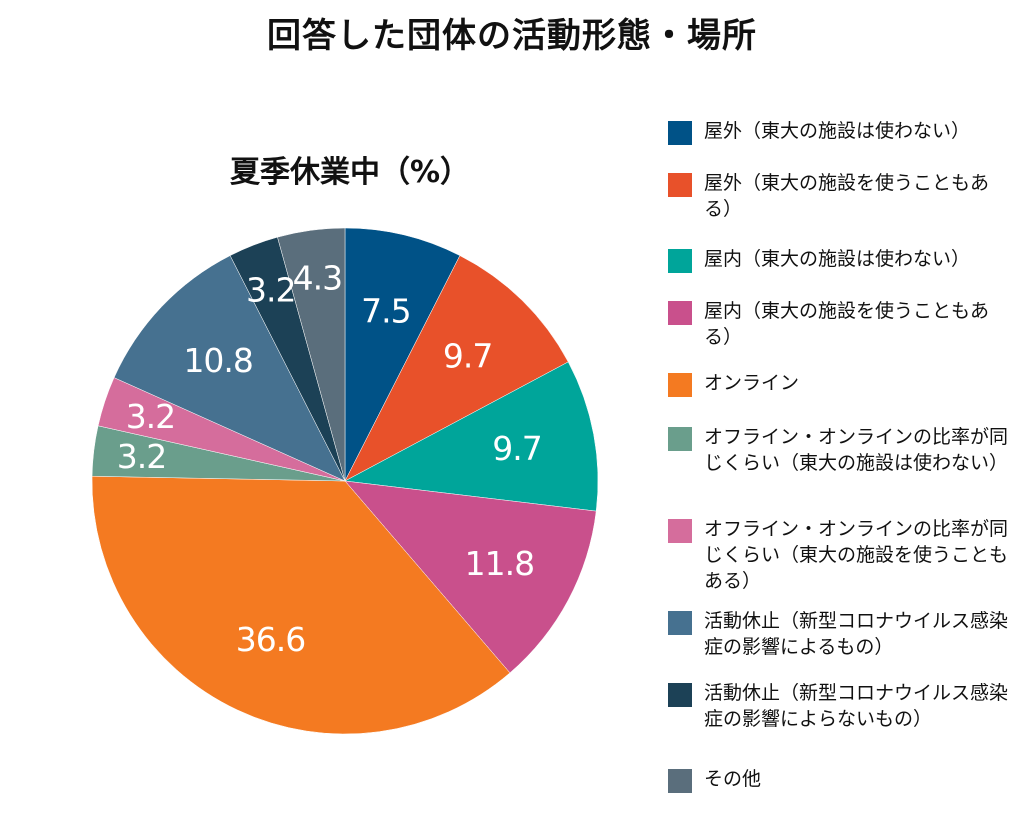 Image resolution: width=1024 pixels, height=821 pixels. What do you see at coordinates (856, 555) in the screenshot?
I see `legend-label: オフライン・オンラインの比率が同じくらい（東大の施設を使うこともある）` at bounding box center [856, 555].